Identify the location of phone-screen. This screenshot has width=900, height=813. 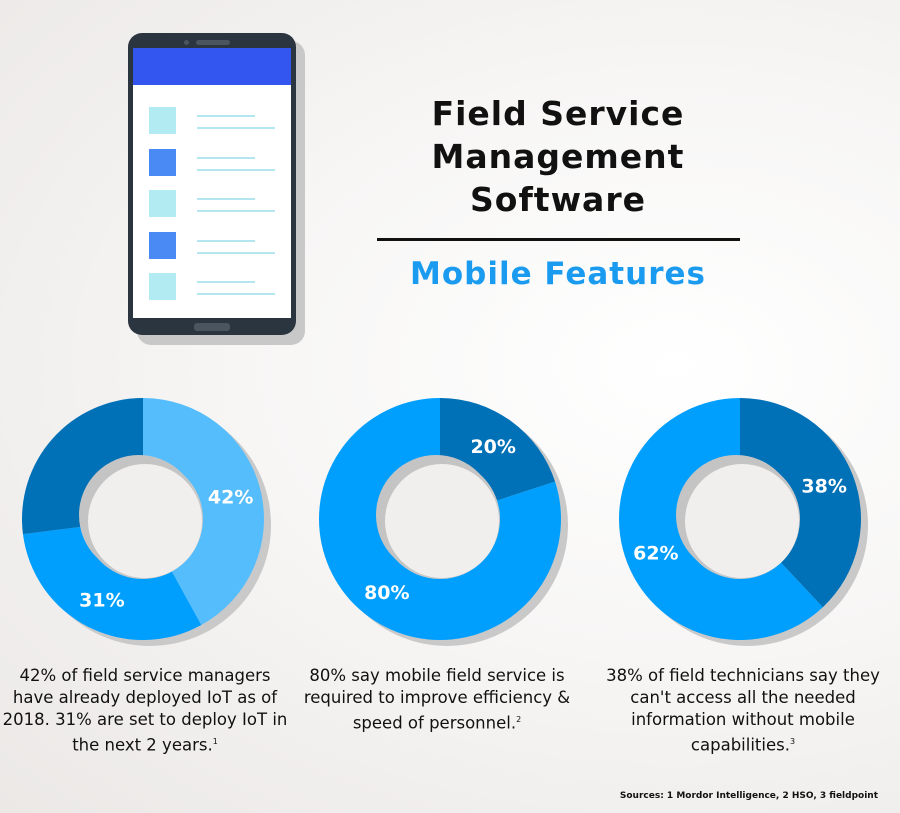
(212, 183).